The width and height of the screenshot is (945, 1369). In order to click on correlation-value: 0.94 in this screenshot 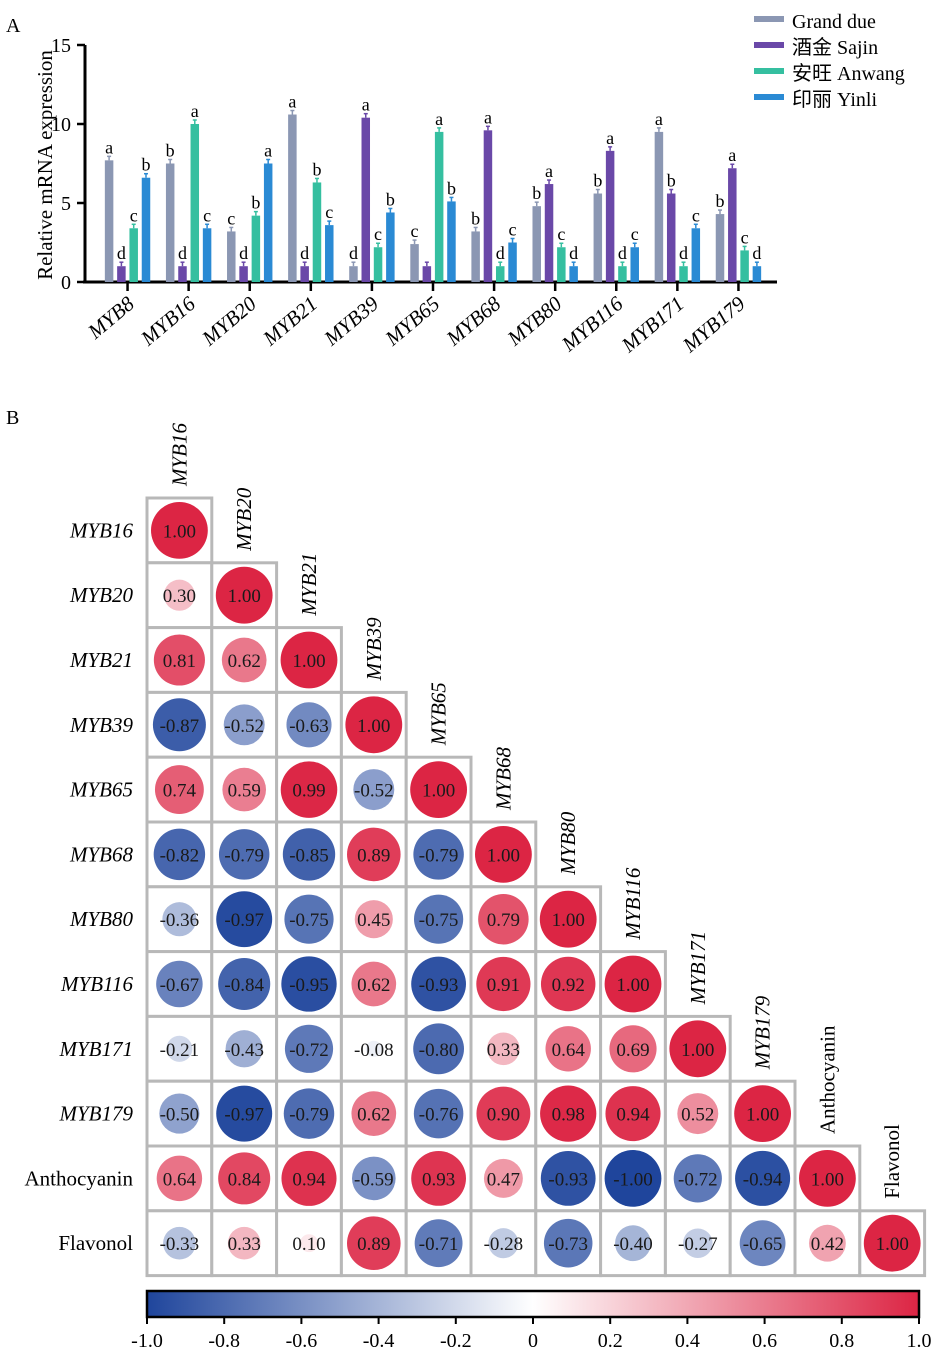, I will do `click(633, 1115)`.